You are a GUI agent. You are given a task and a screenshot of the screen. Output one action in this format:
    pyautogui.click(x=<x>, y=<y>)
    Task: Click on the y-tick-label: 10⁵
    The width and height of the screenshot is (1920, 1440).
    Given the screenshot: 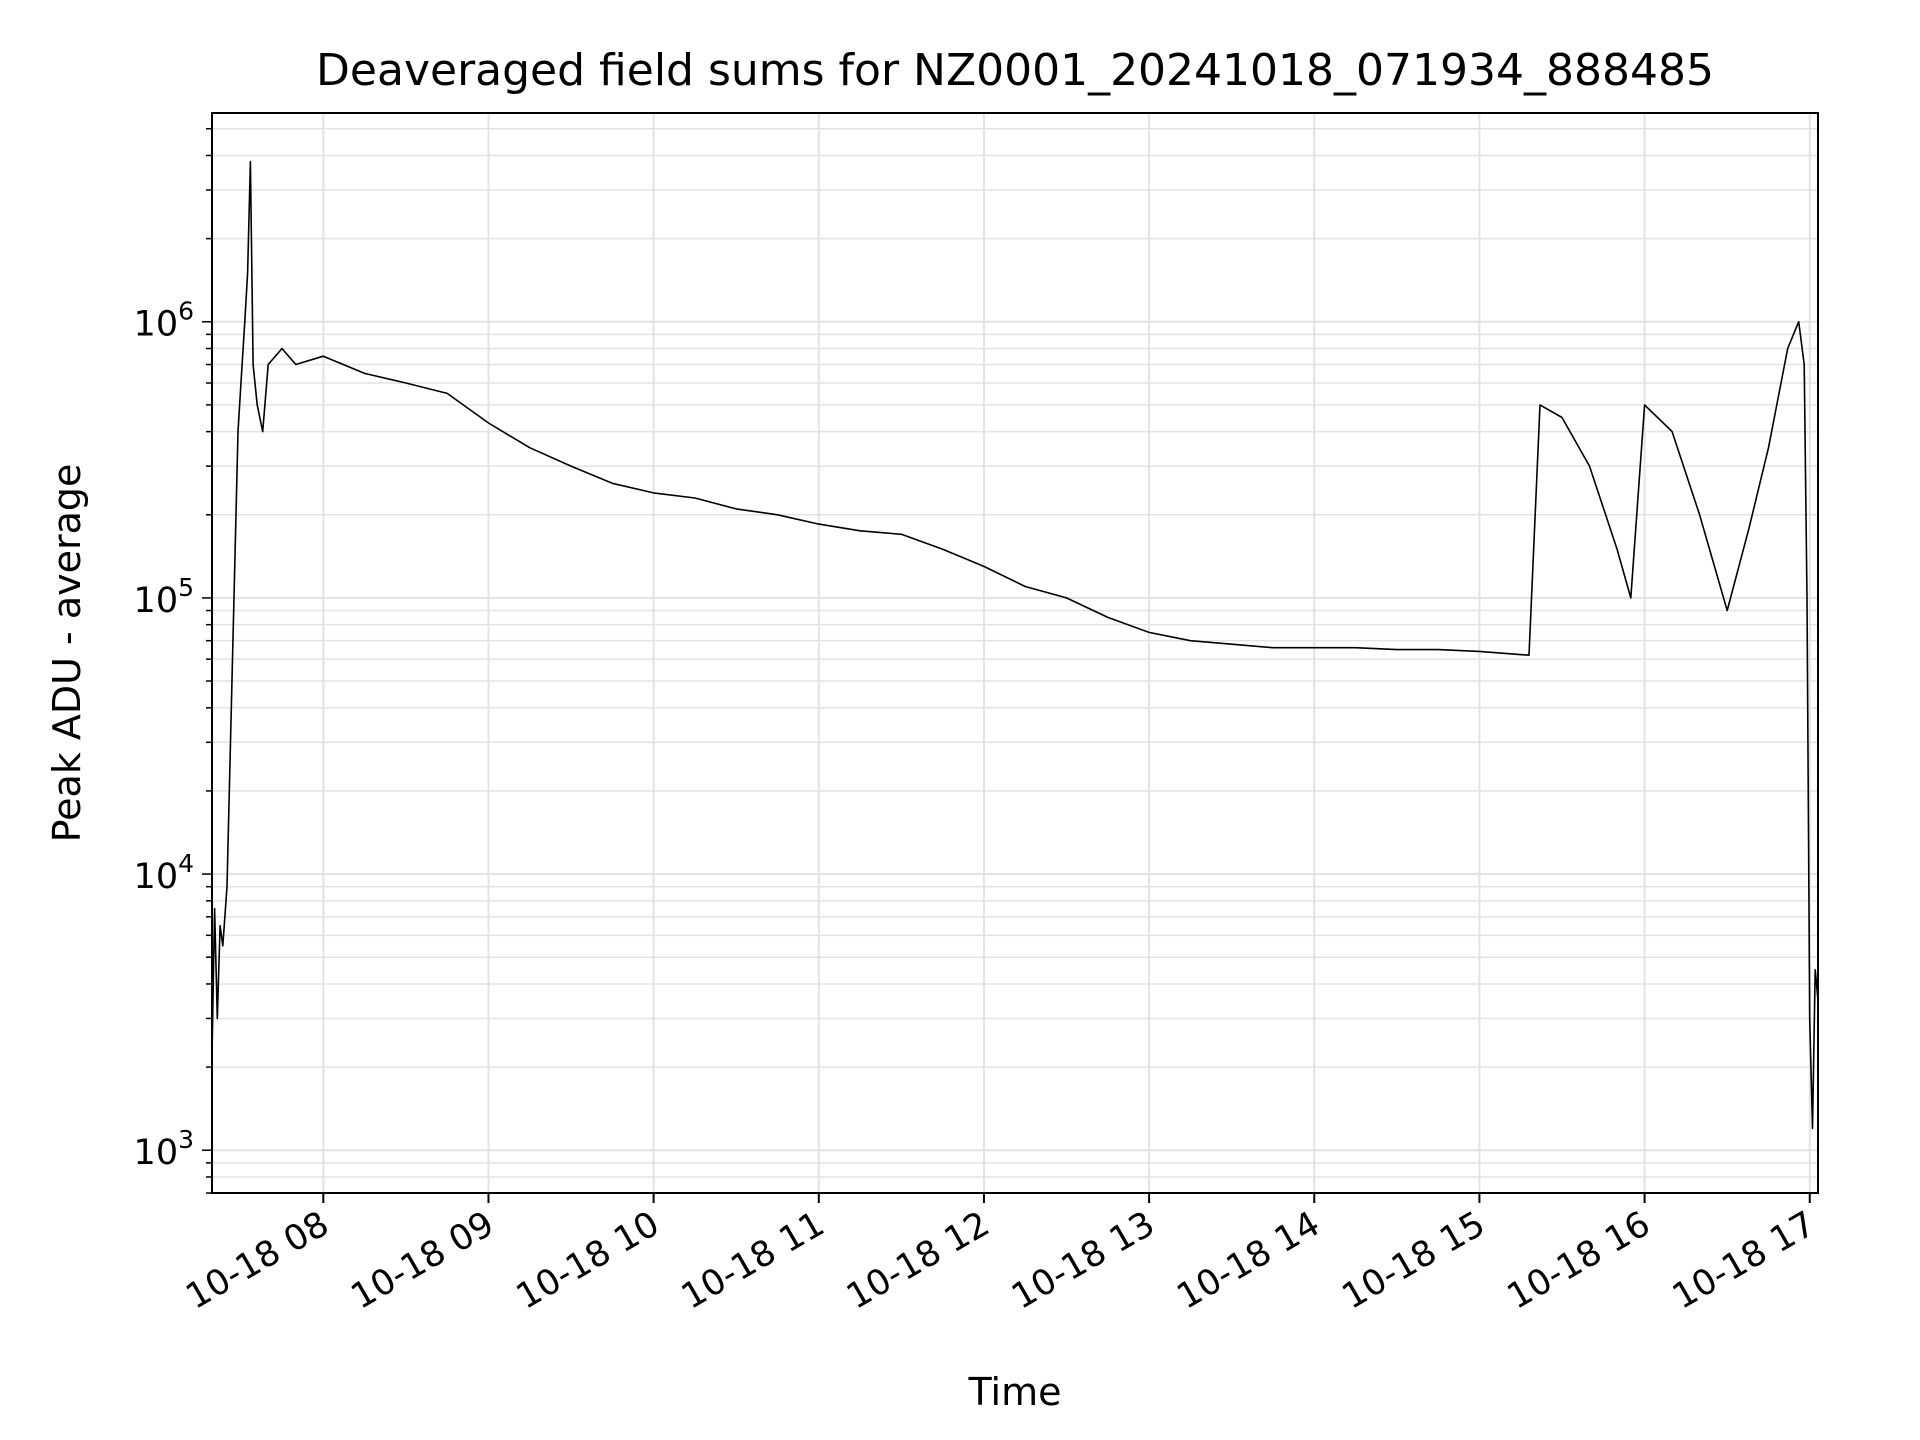 What is the action you would take?
    pyautogui.click(x=164, y=597)
    